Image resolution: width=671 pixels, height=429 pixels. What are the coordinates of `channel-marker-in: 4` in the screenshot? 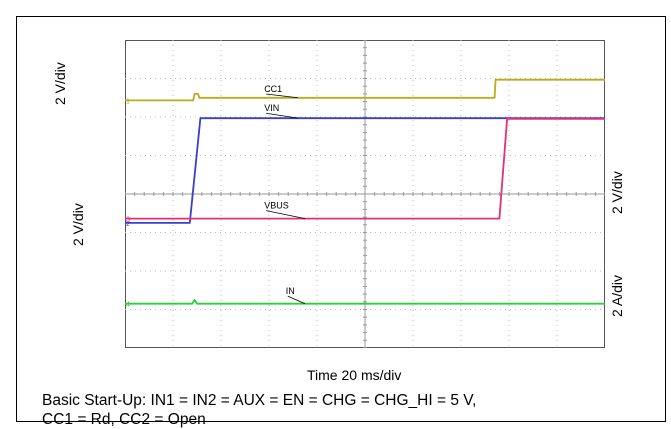 It's located at (128, 305).